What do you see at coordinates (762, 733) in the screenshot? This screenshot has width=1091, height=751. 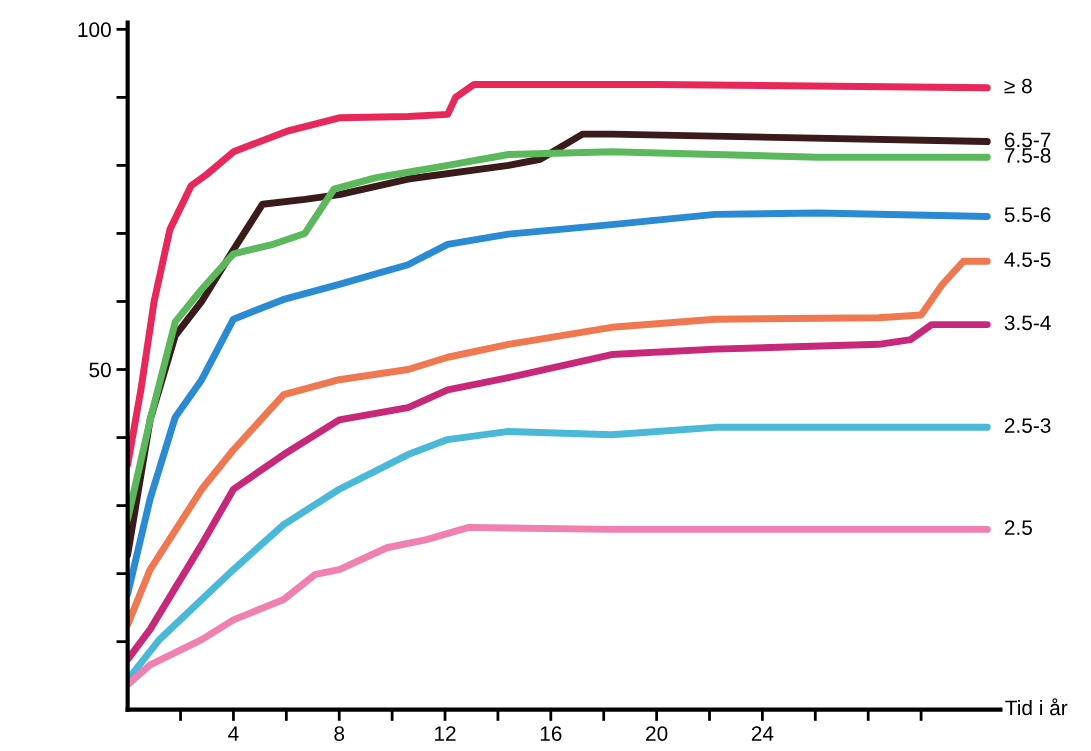 I see `x-tick-label: 24` at bounding box center [762, 733].